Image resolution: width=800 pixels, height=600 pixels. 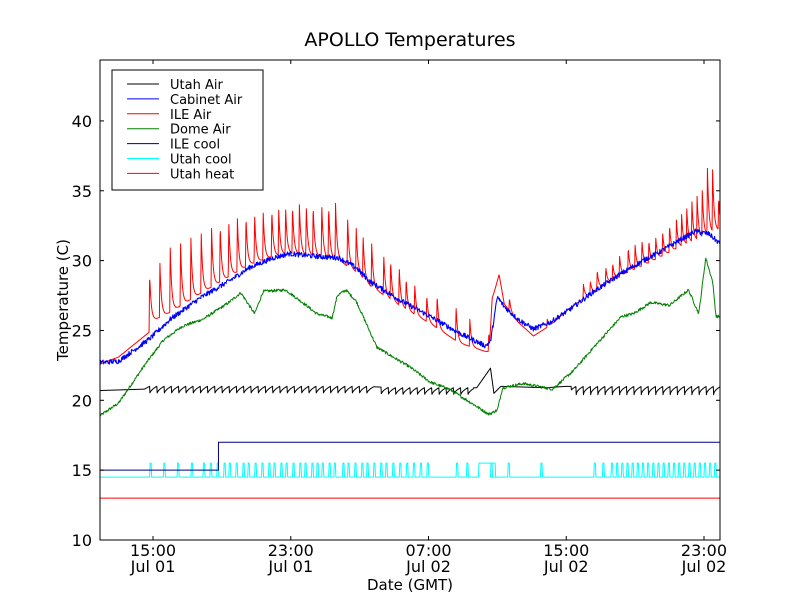 I want to click on legend-label: ILE Air, so click(x=191, y=115).